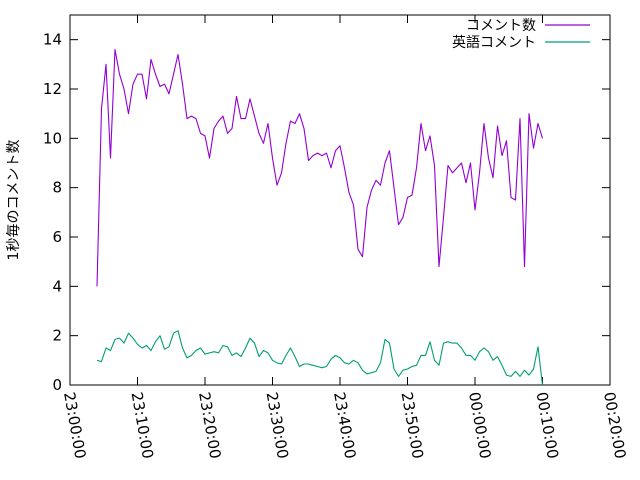  What do you see at coordinates (57, 336) in the screenshot?
I see `y-tick-label: 2` at bounding box center [57, 336].